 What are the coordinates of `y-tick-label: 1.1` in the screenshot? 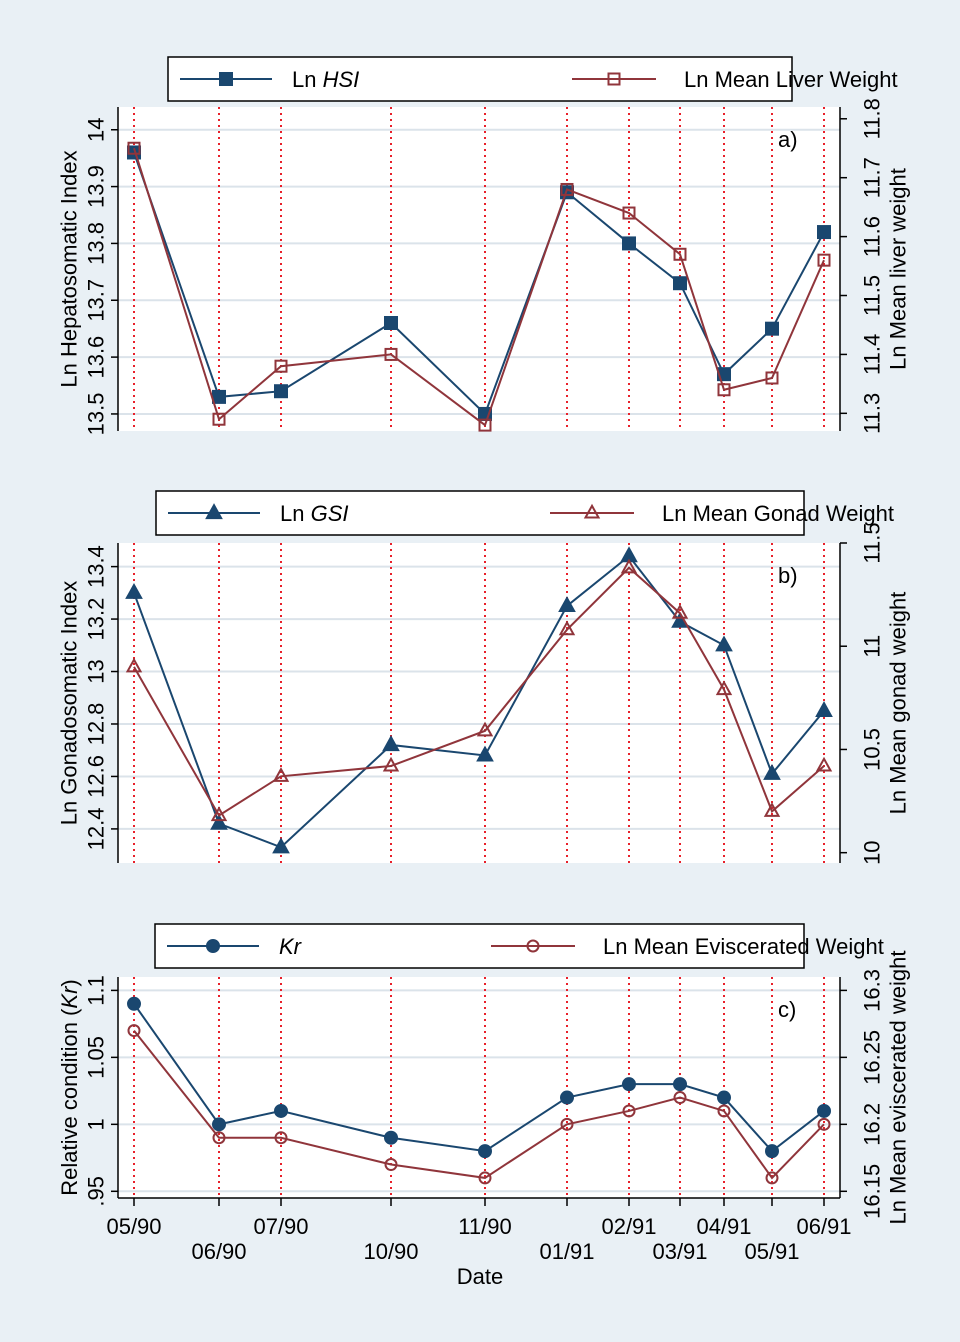 It's located at (96, 990).